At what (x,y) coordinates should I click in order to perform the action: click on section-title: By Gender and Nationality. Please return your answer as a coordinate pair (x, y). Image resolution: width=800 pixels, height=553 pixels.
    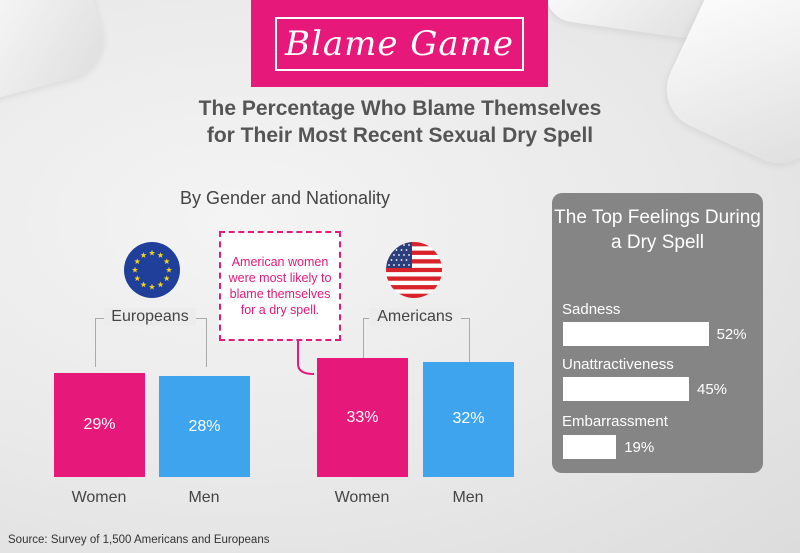
    Looking at the image, I should click on (285, 198).